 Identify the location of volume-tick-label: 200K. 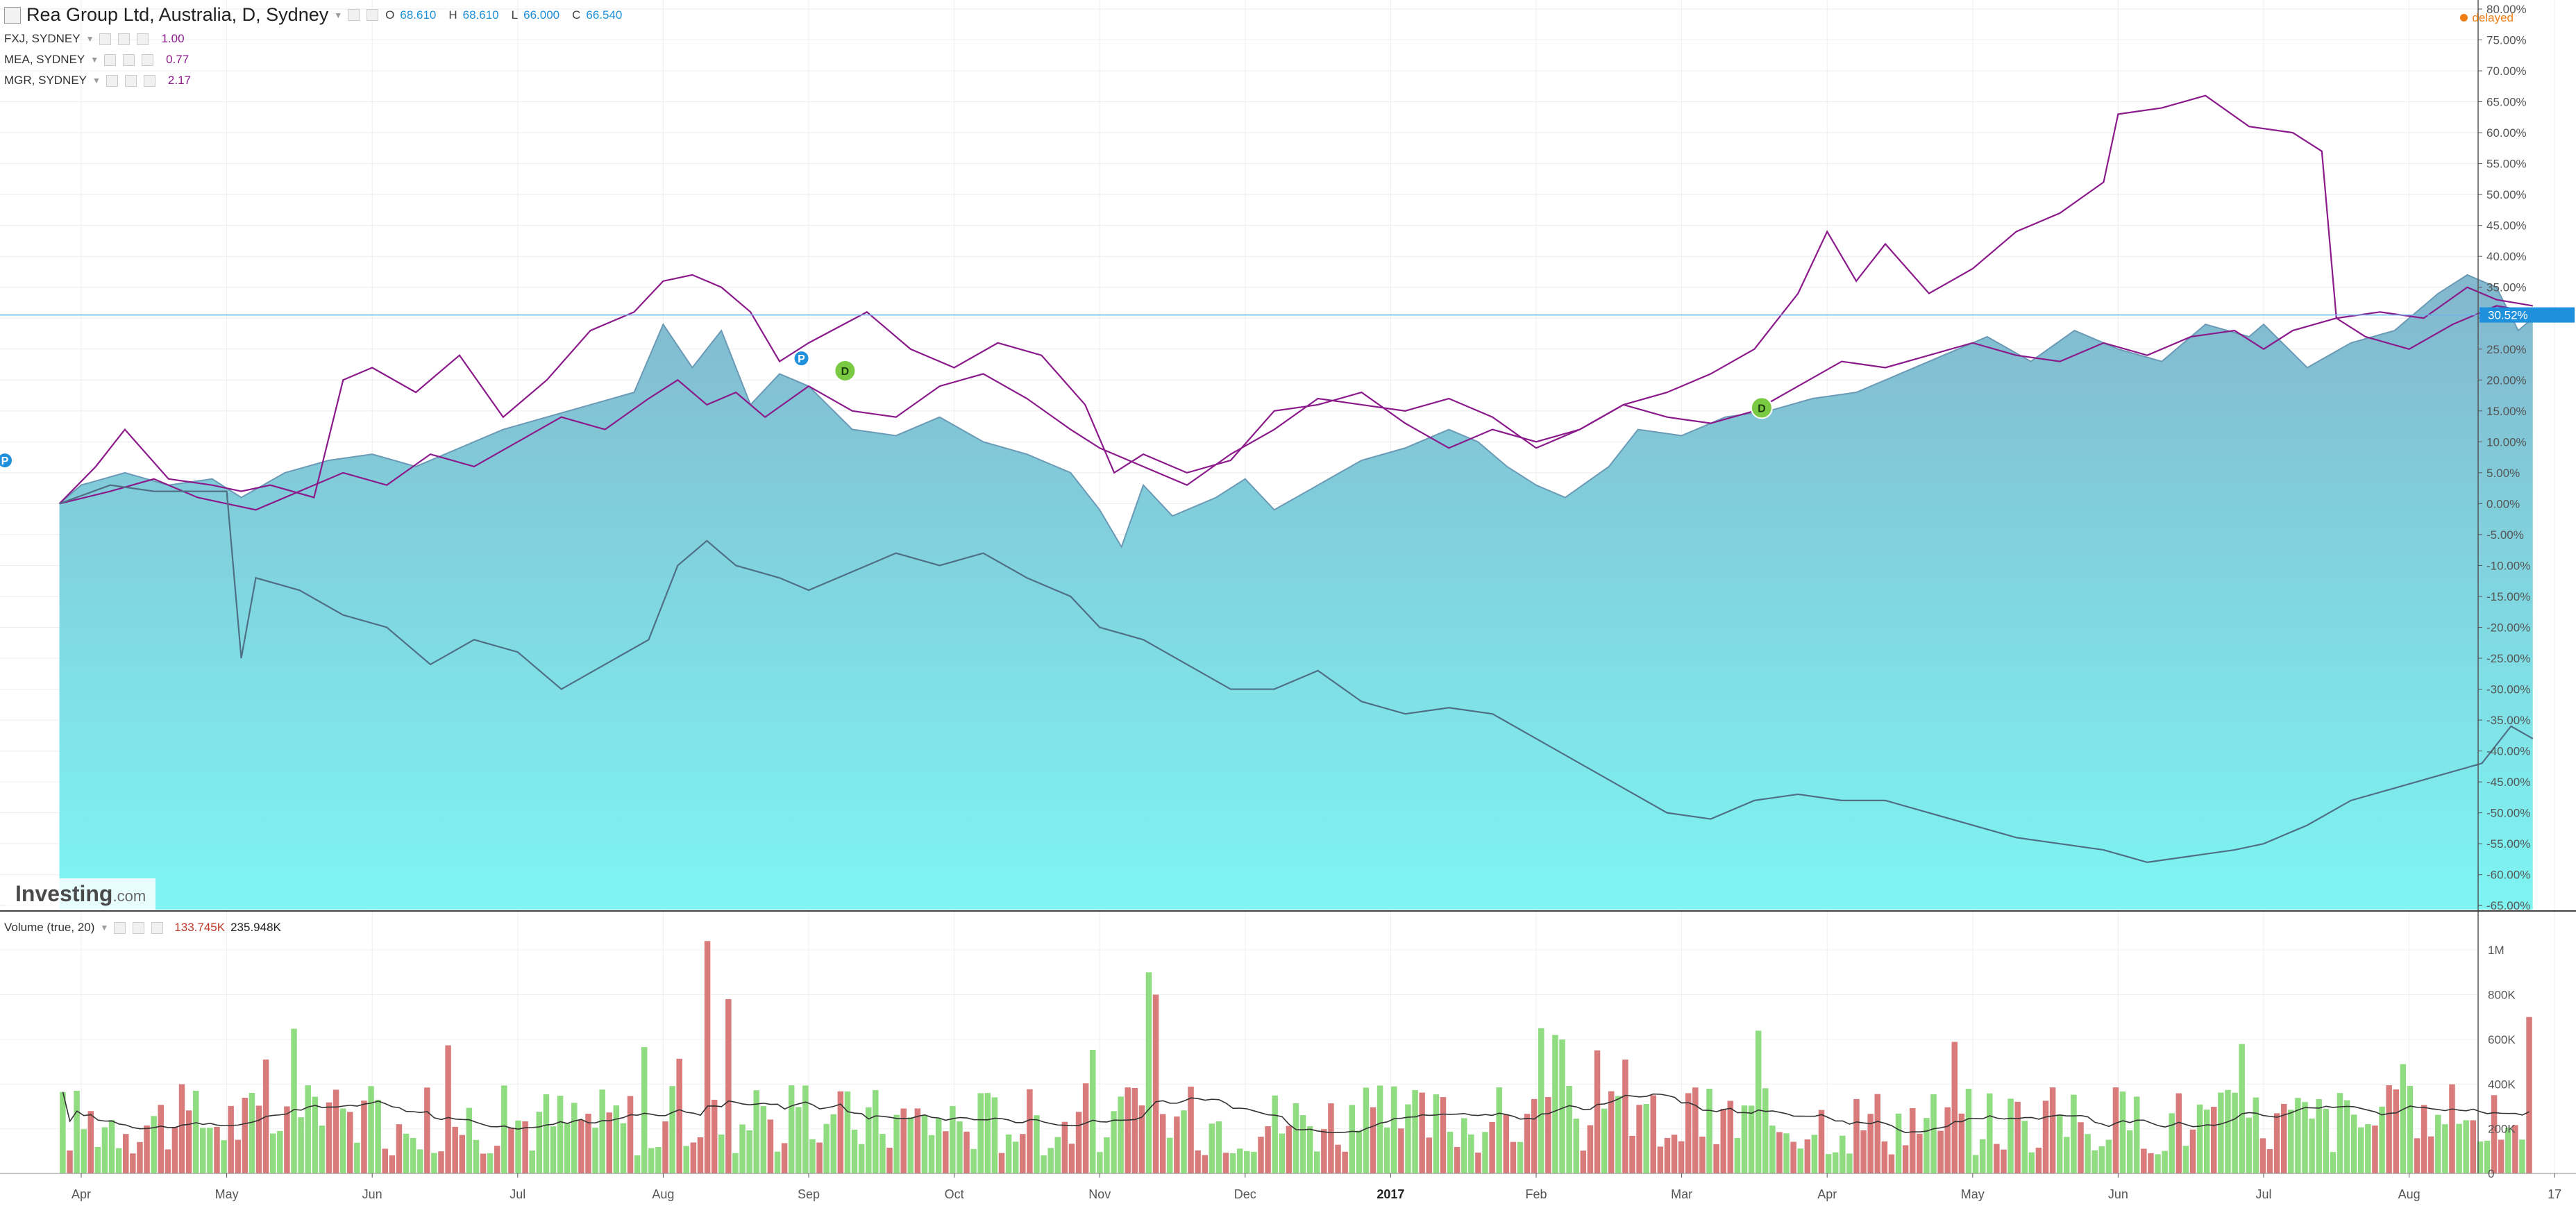
(2502, 1129).